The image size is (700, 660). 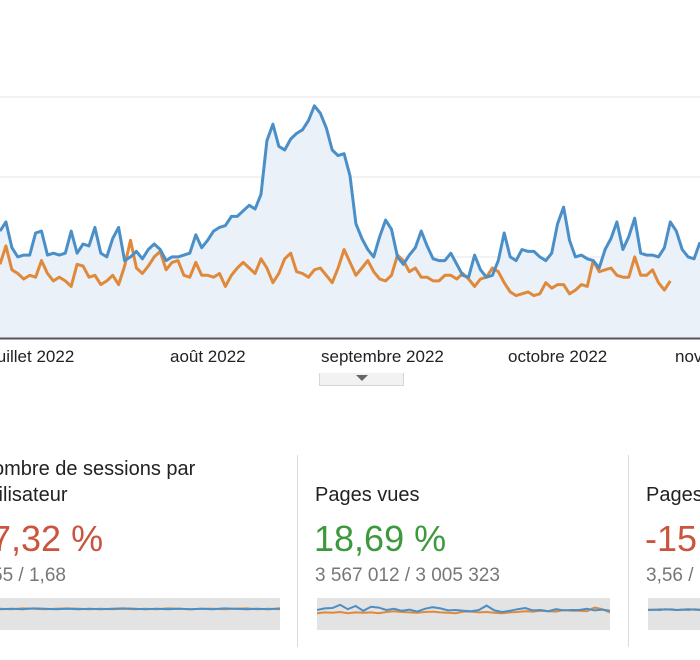 I want to click on card-percent-change: 7,32 %, so click(x=52, y=538).